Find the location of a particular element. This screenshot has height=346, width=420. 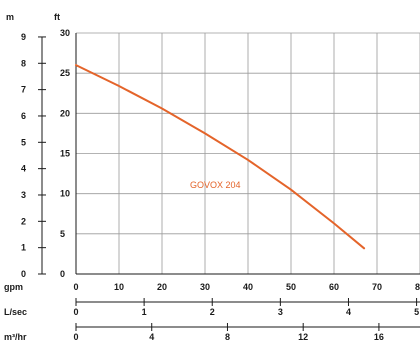

x-tick-label-1-1: 1 is located at coordinates (144, 312).